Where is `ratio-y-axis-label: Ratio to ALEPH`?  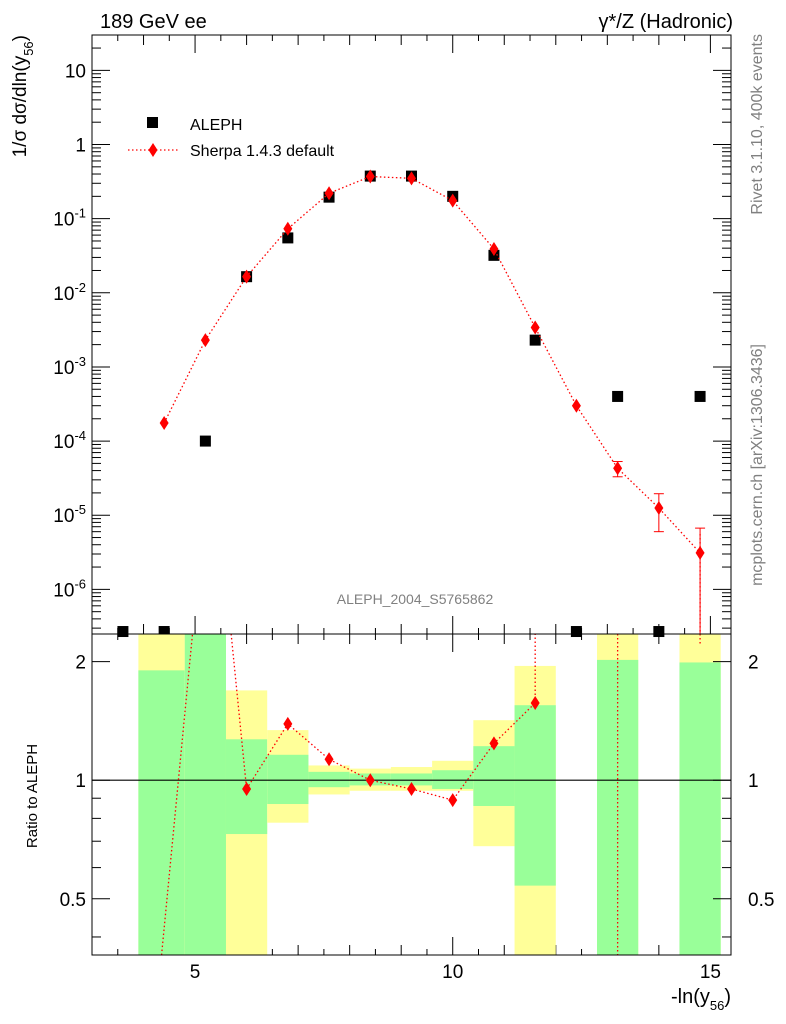 ratio-y-axis-label: Ratio to ALEPH is located at coordinates (32, 796).